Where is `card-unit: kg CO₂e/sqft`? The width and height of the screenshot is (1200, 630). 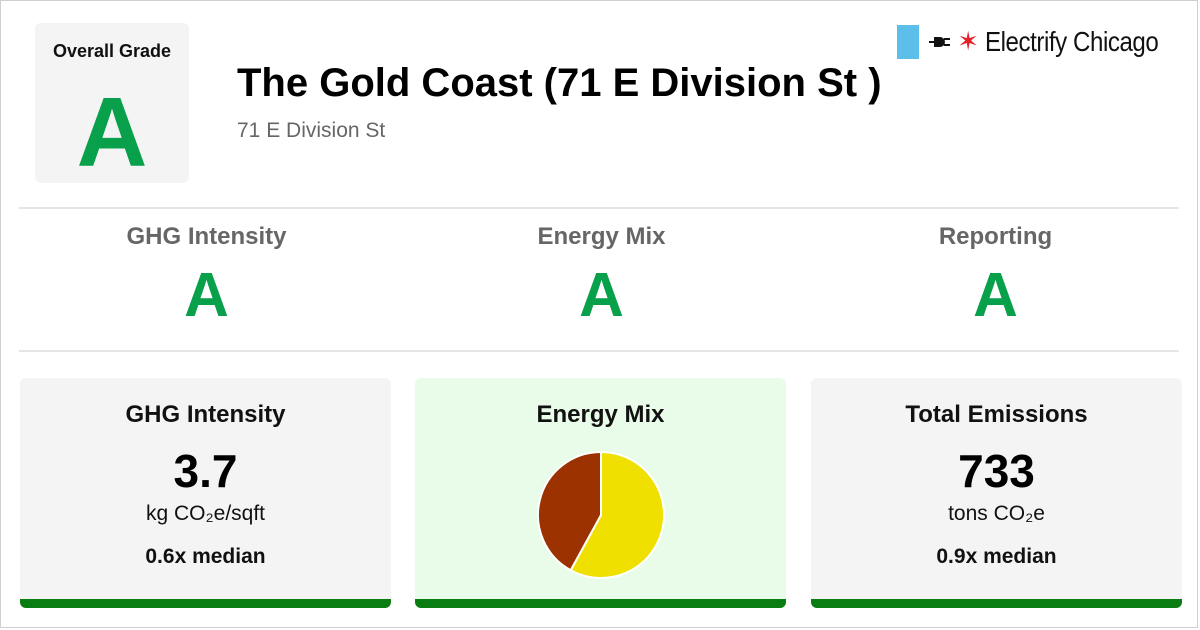
card-unit: kg CO₂e/sqft is located at coordinates (205, 513).